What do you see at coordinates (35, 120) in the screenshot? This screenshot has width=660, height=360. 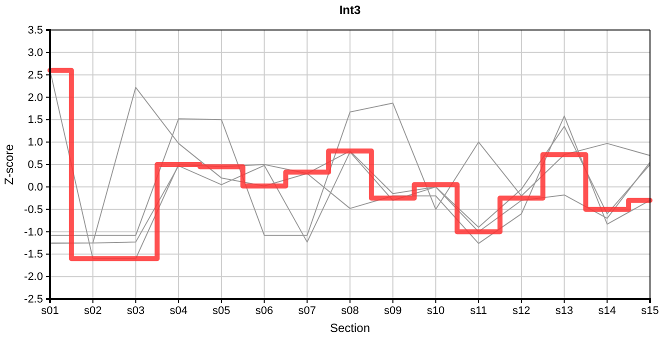 I see `y-tick-label: 1.5` at bounding box center [35, 120].